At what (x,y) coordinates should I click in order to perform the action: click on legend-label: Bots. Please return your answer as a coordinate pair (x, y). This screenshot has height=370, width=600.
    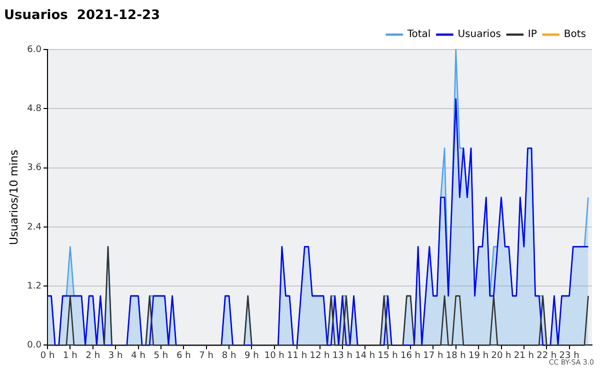
    Looking at the image, I should click on (575, 34).